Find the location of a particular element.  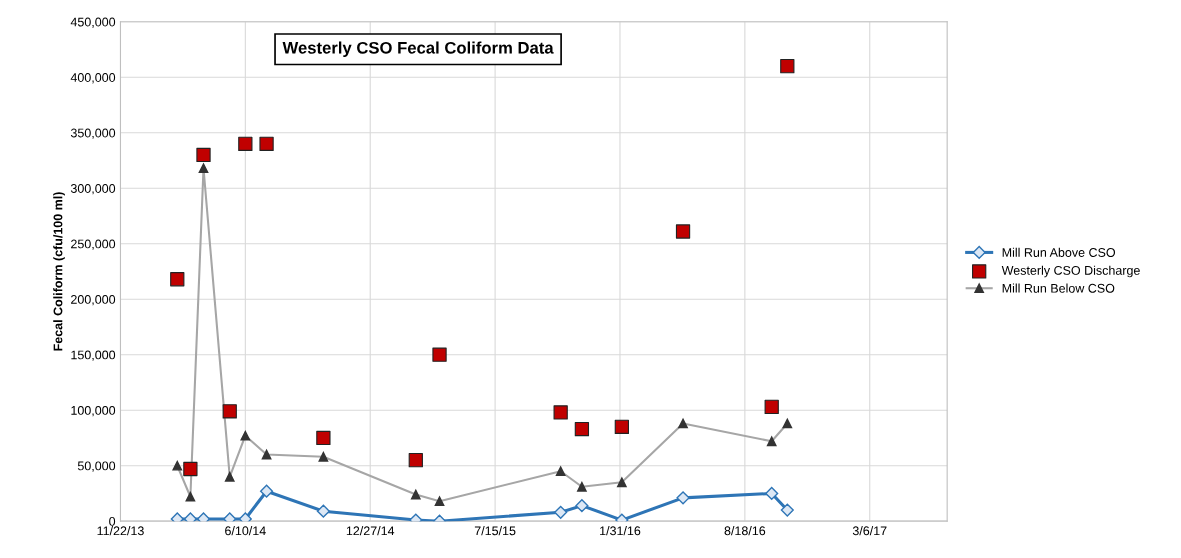

legend-label: Mill Run Below CSO is located at coordinates (1058, 288).